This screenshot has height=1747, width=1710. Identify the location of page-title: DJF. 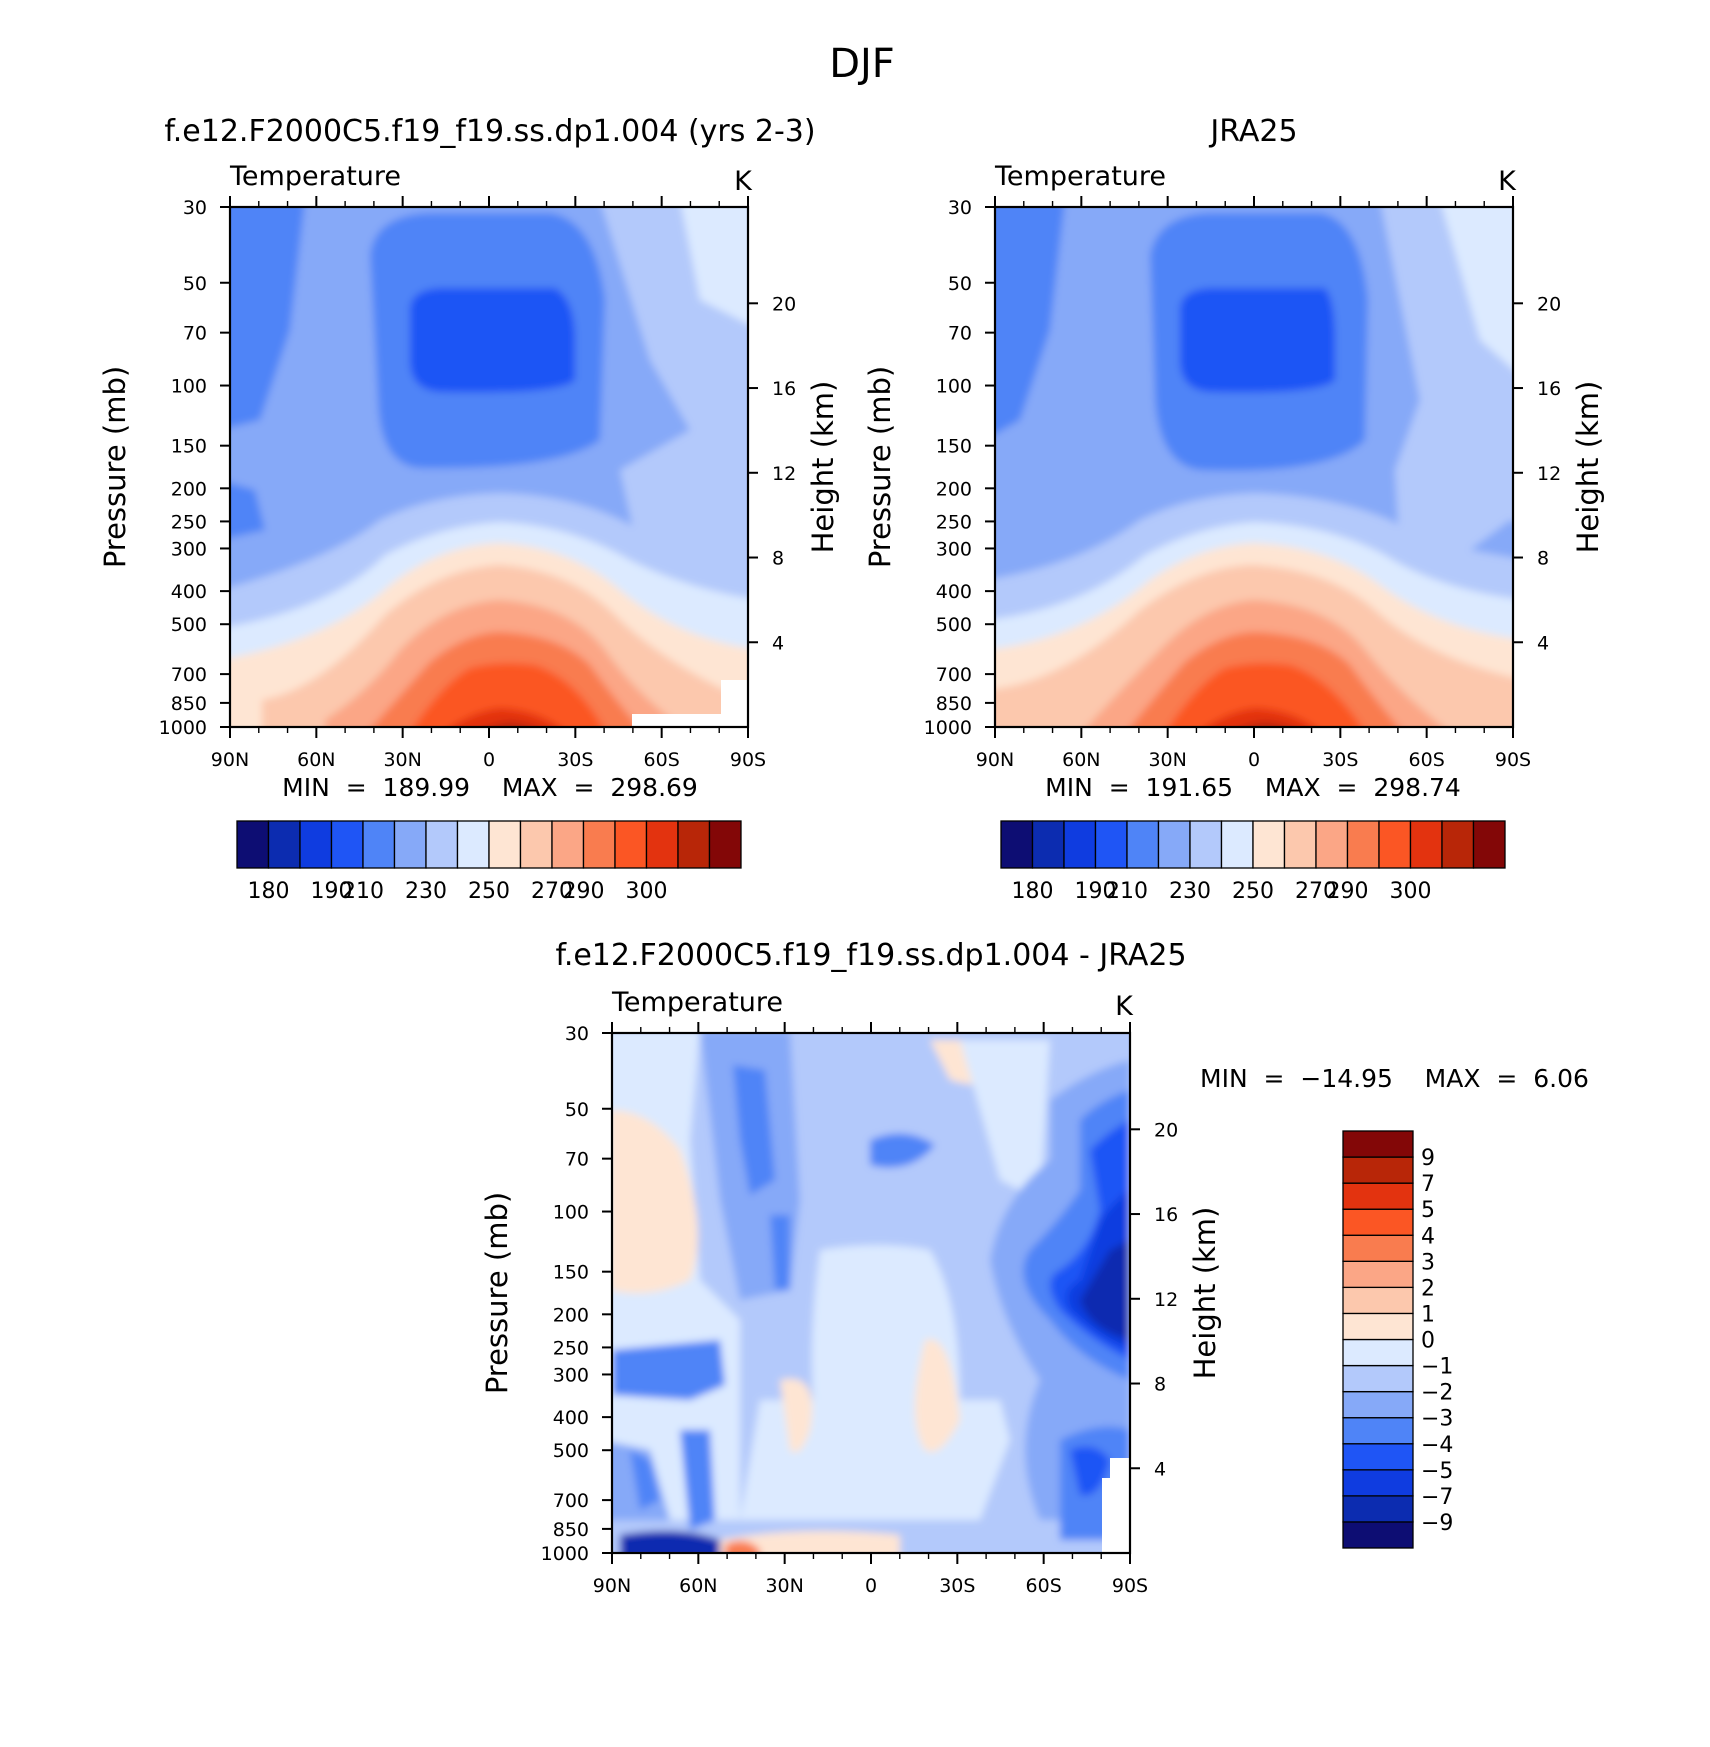
(862, 64).